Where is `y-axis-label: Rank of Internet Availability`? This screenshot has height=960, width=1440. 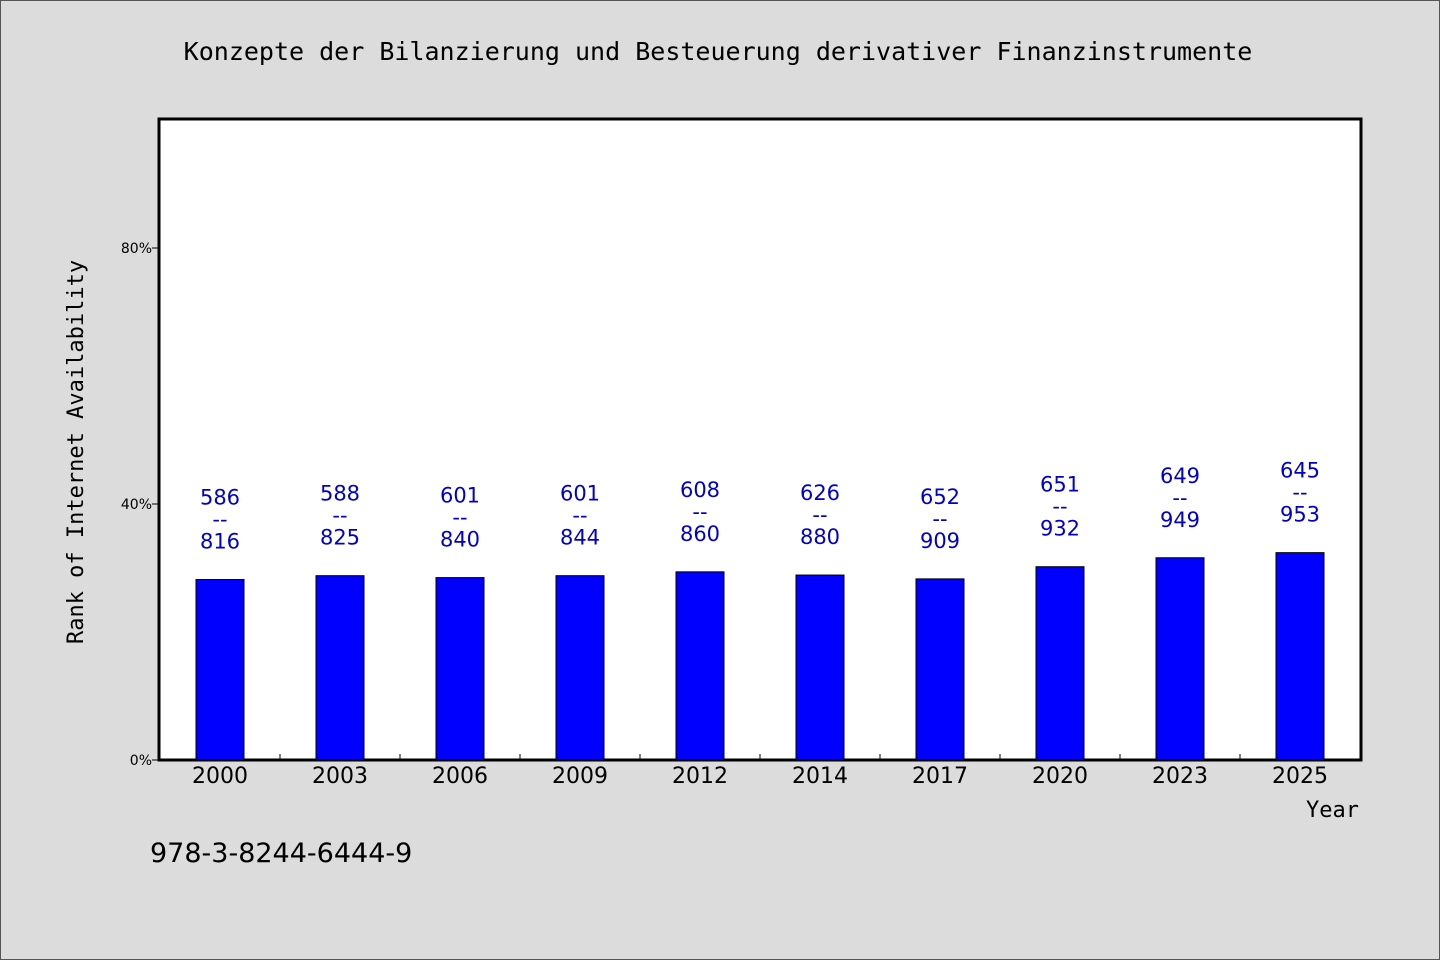
y-axis-label: Rank of Internet Availability is located at coordinates (76, 452).